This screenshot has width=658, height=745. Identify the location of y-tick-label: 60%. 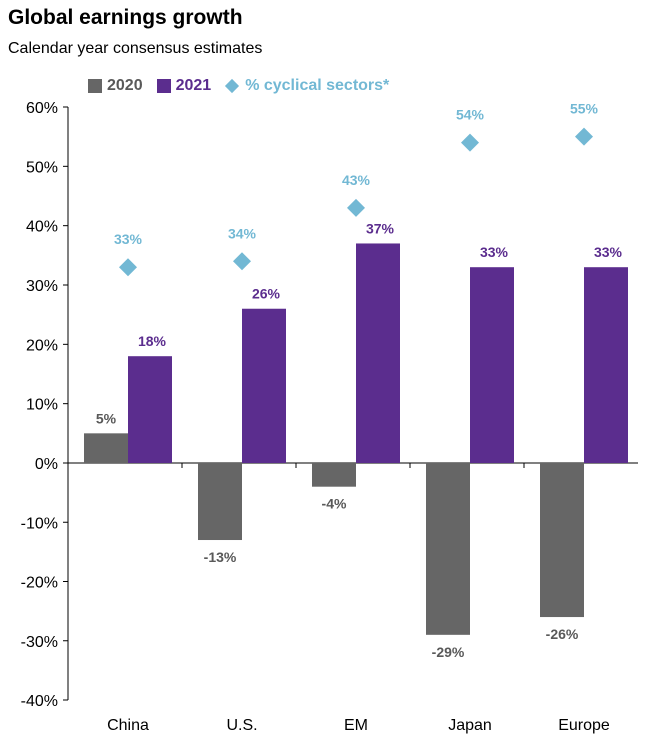
(42, 108).